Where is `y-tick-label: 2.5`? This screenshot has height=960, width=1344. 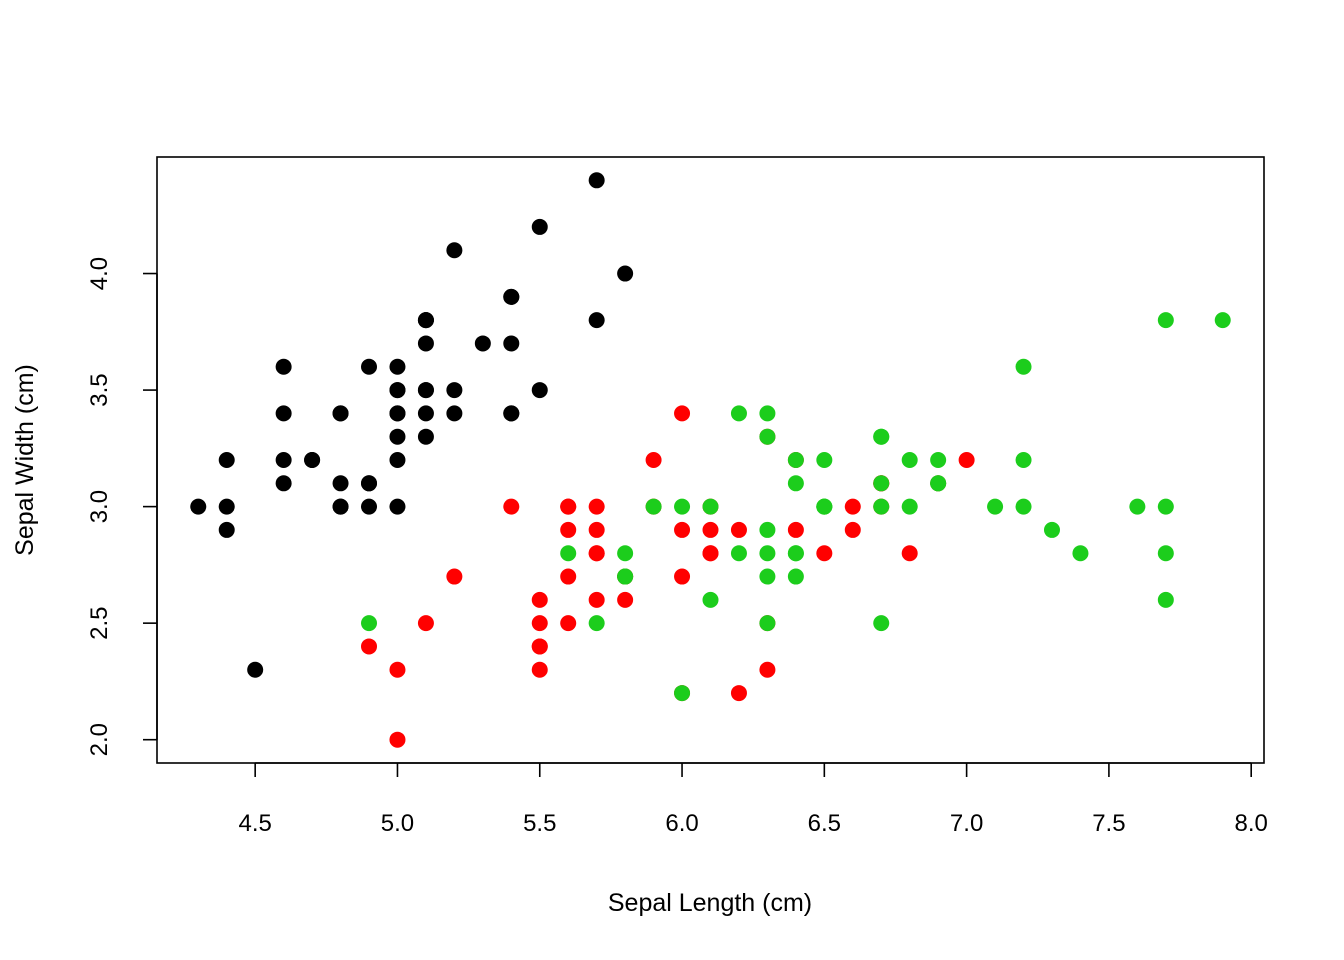
y-tick-label: 2.5 is located at coordinates (99, 622).